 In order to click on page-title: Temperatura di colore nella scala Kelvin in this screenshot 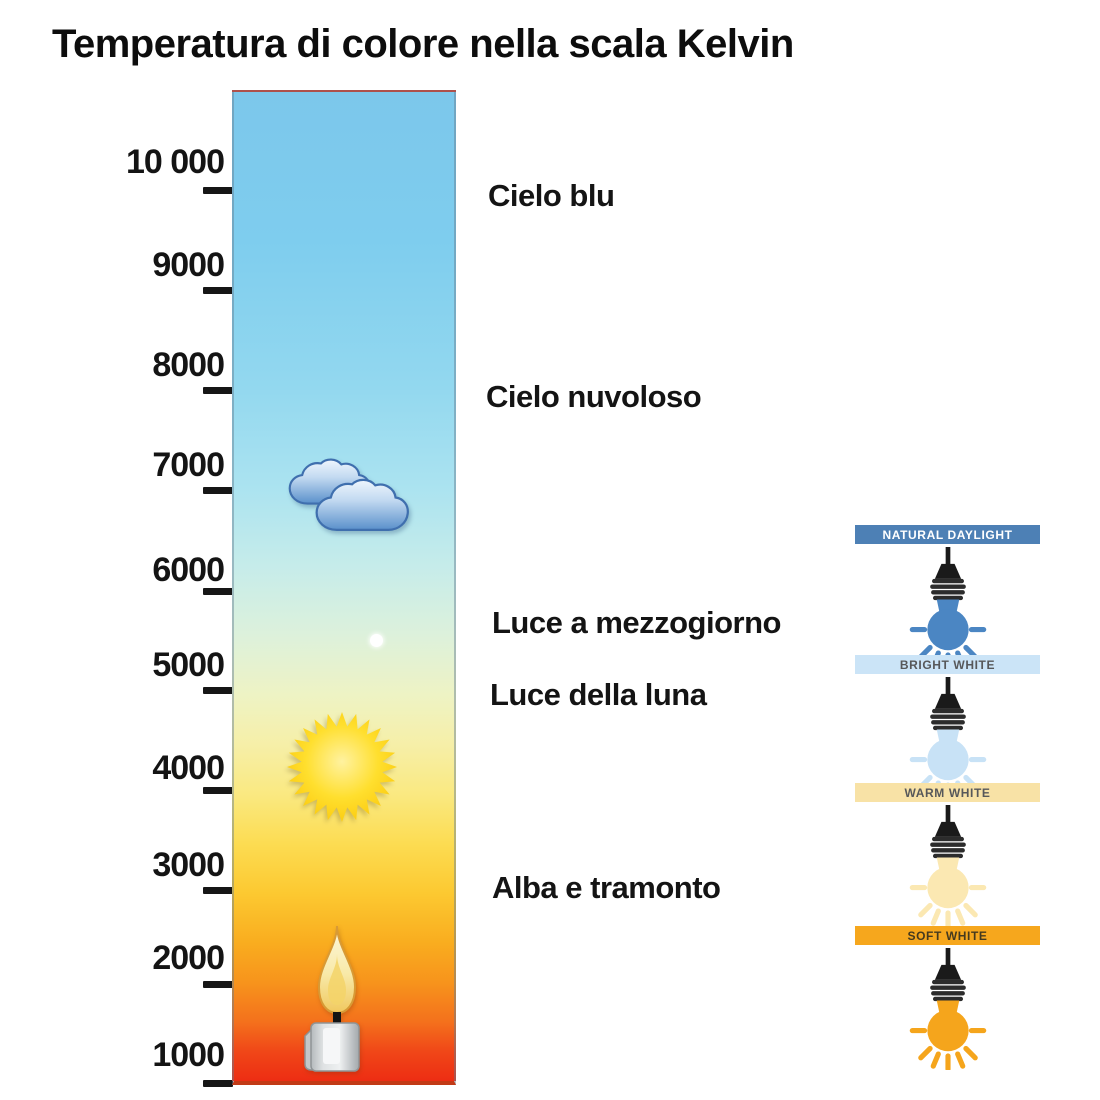, I will do `click(423, 44)`.